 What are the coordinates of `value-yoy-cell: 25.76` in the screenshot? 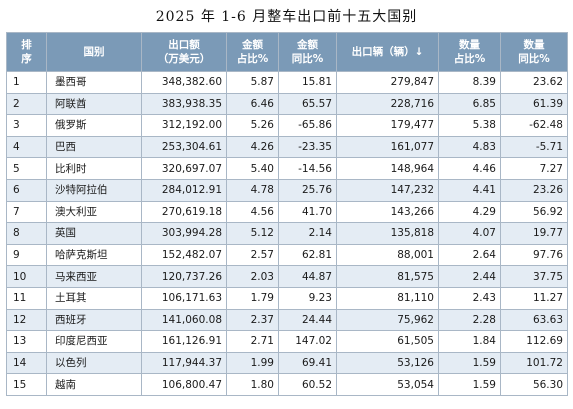 It's located at (307, 190).